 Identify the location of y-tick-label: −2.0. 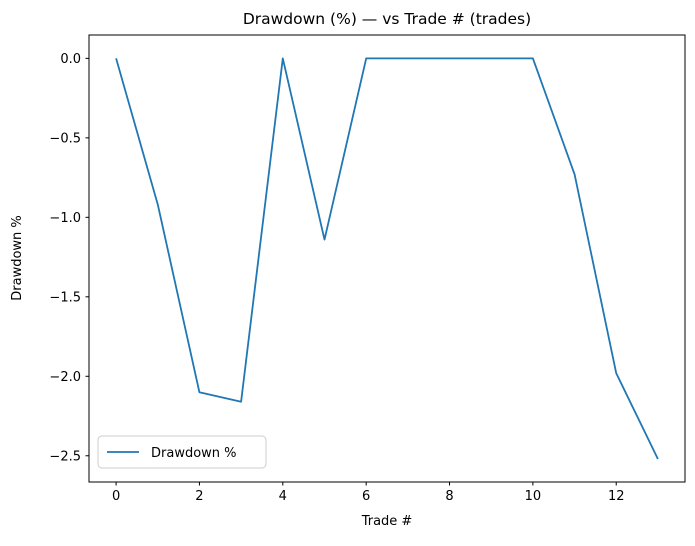
(65, 377).